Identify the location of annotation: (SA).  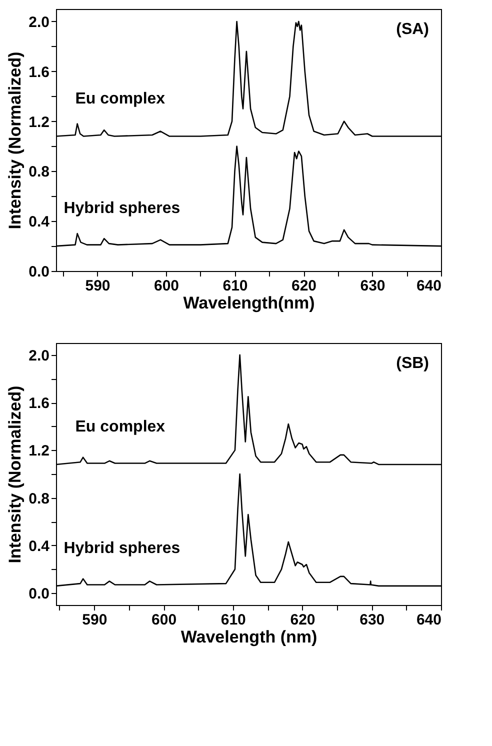
(412, 29).